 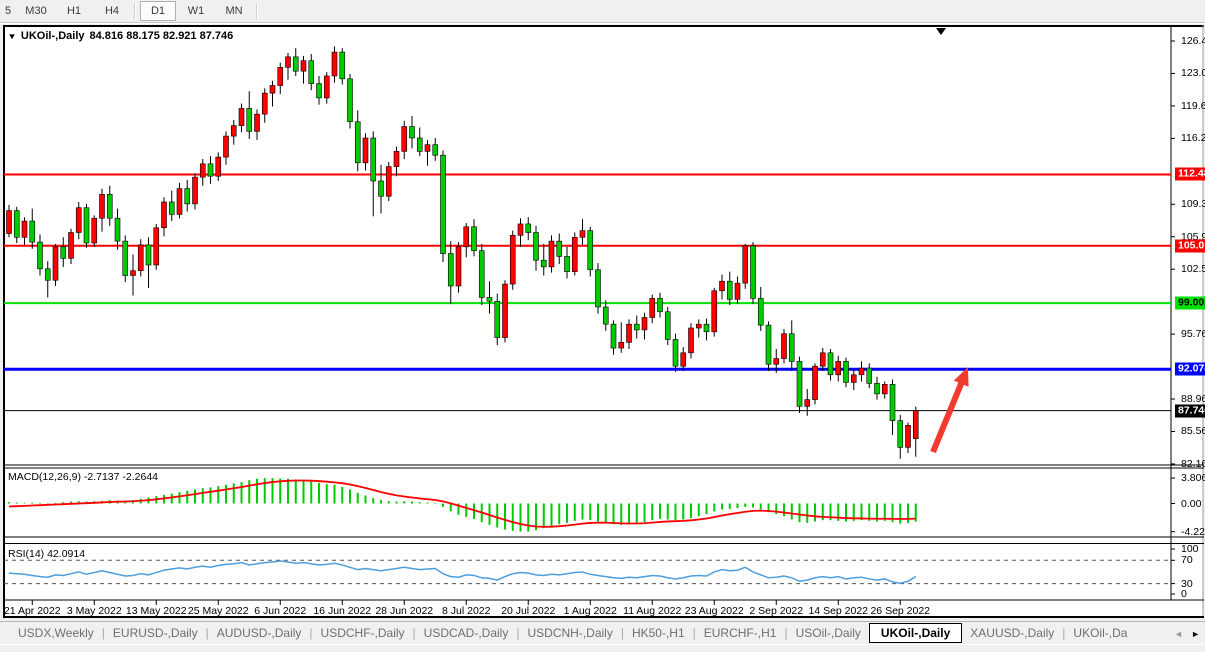 I want to click on date-label: 25 May 2022, so click(x=218, y=611).